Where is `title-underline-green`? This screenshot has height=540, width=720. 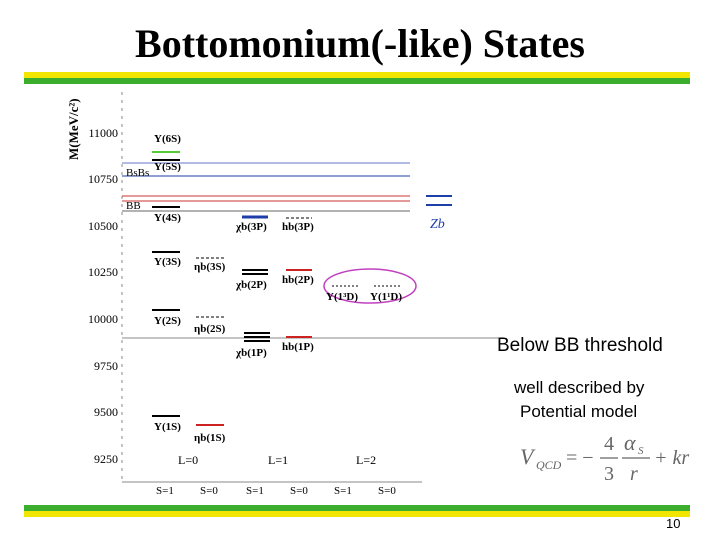 title-underline-green is located at coordinates (357, 81).